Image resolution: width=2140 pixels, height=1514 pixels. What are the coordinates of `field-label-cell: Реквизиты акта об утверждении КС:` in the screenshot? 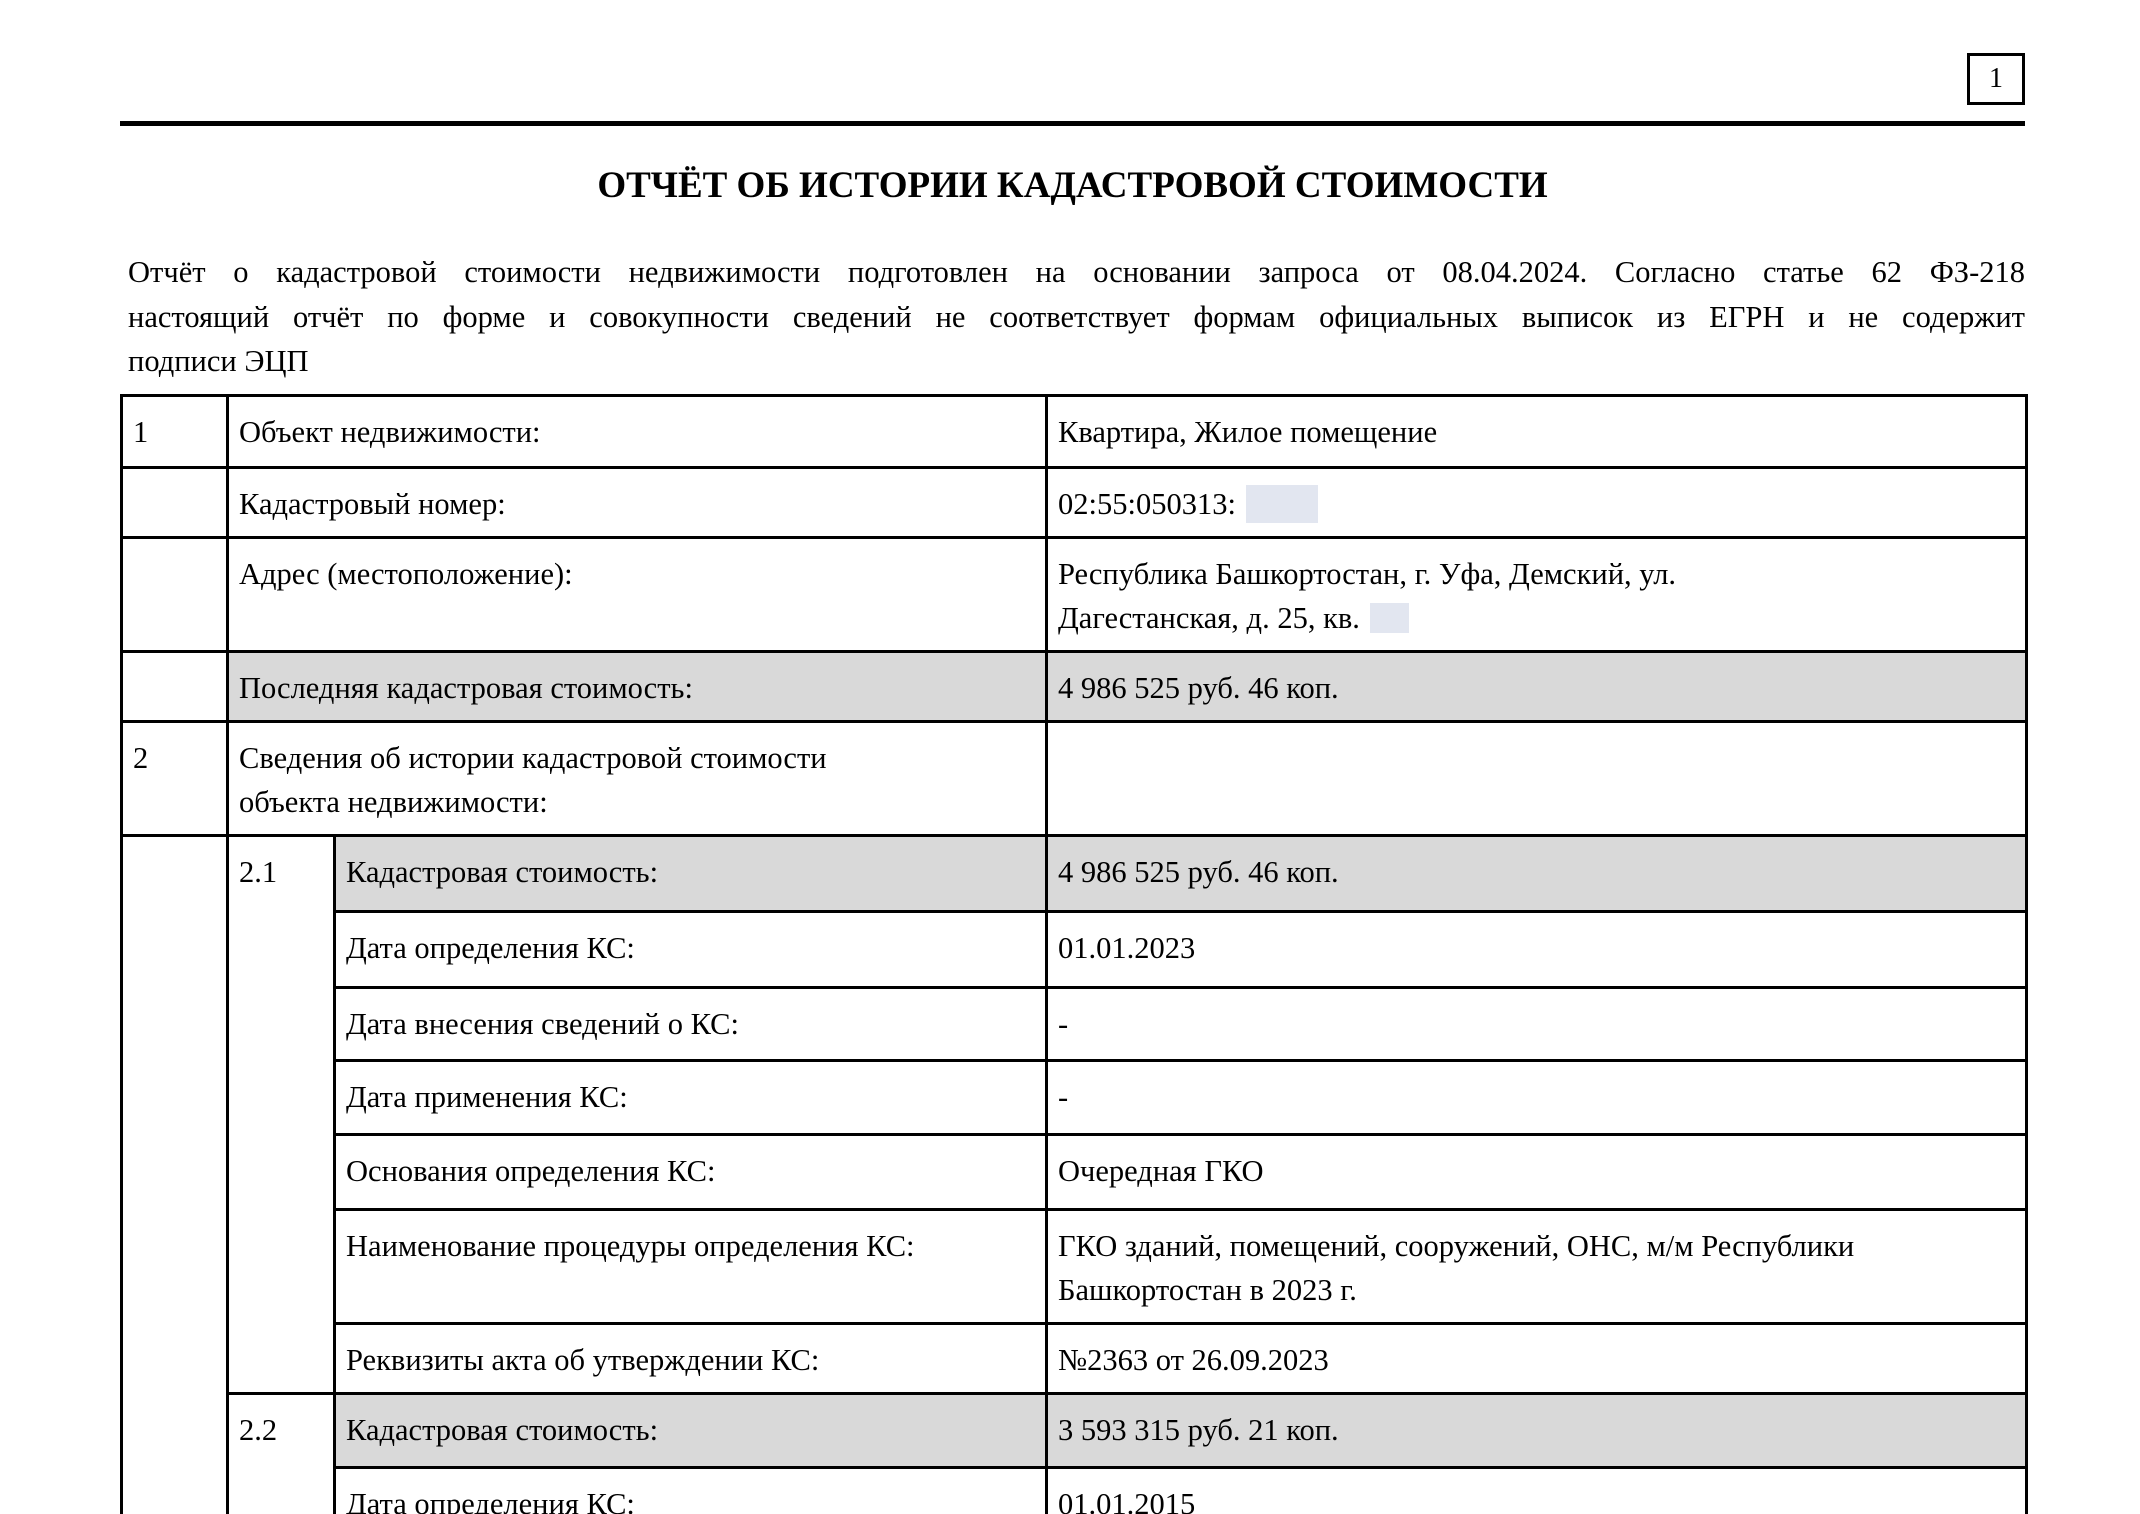 It's located at (690, 1358).